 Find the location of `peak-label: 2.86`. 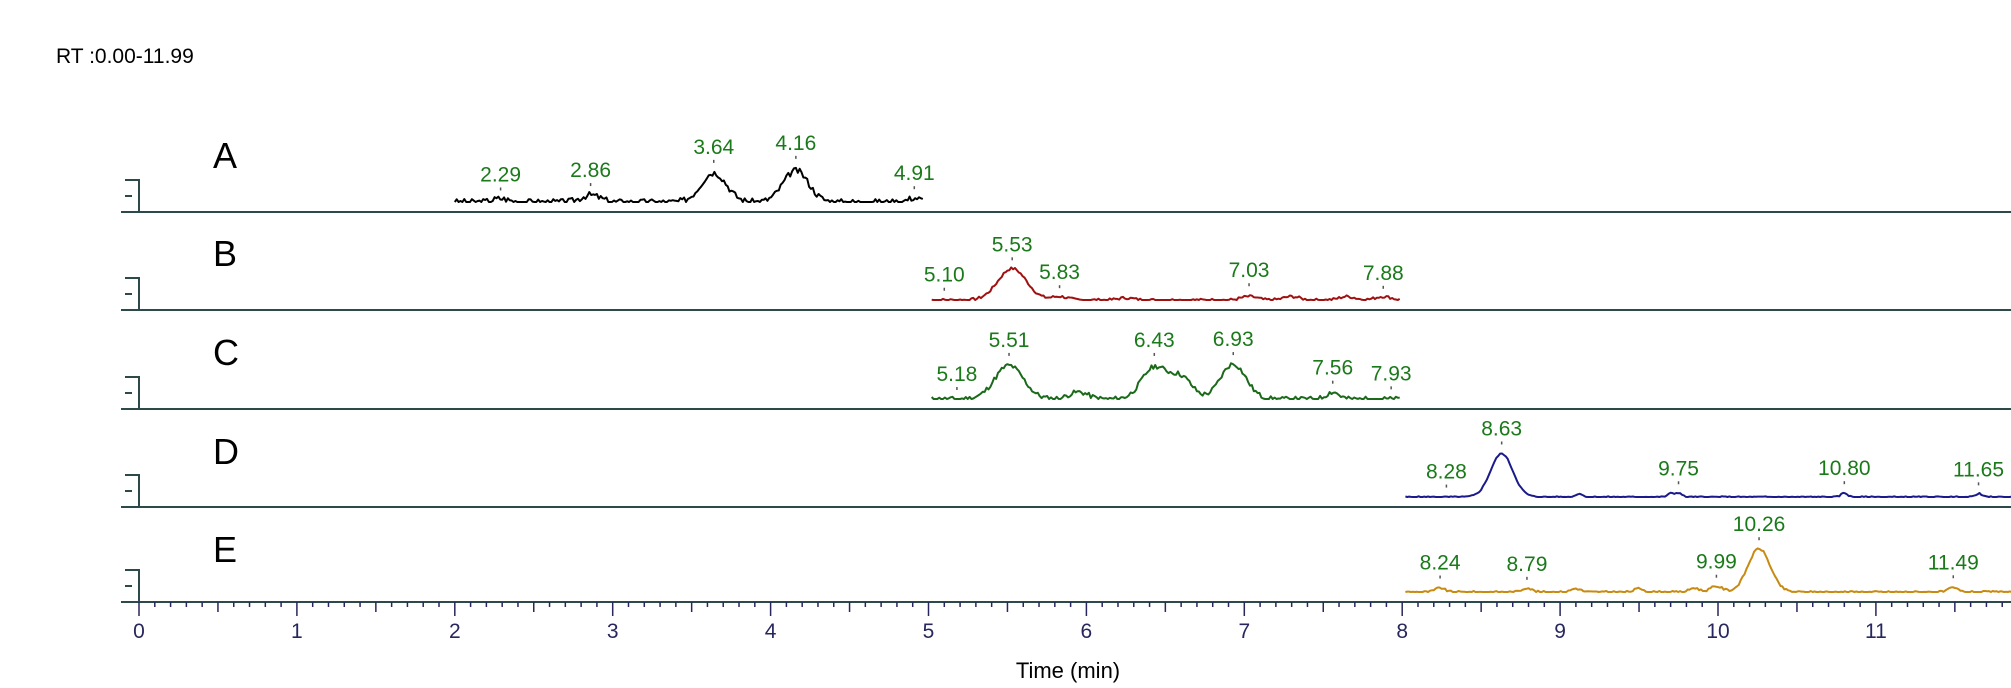

peak-label: 2.86 is located at coordinates (590, 170).